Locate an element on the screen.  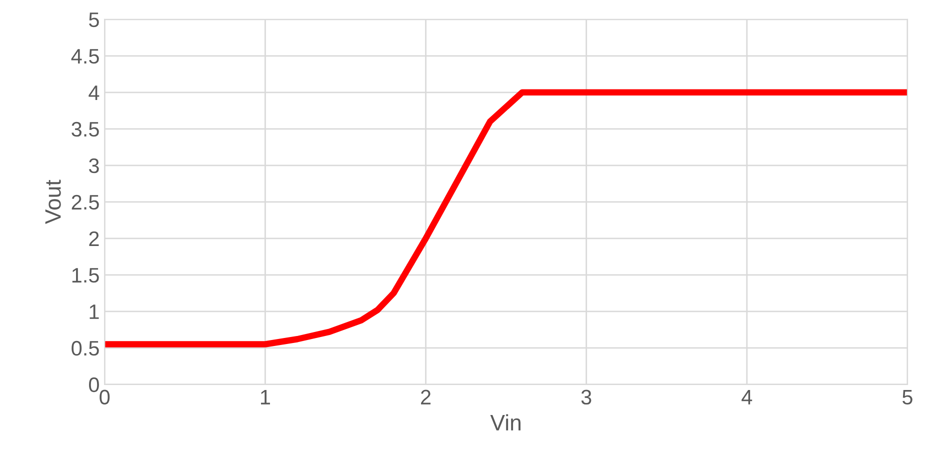
y-tick-label: 0 is located at coordinates (94, 384).